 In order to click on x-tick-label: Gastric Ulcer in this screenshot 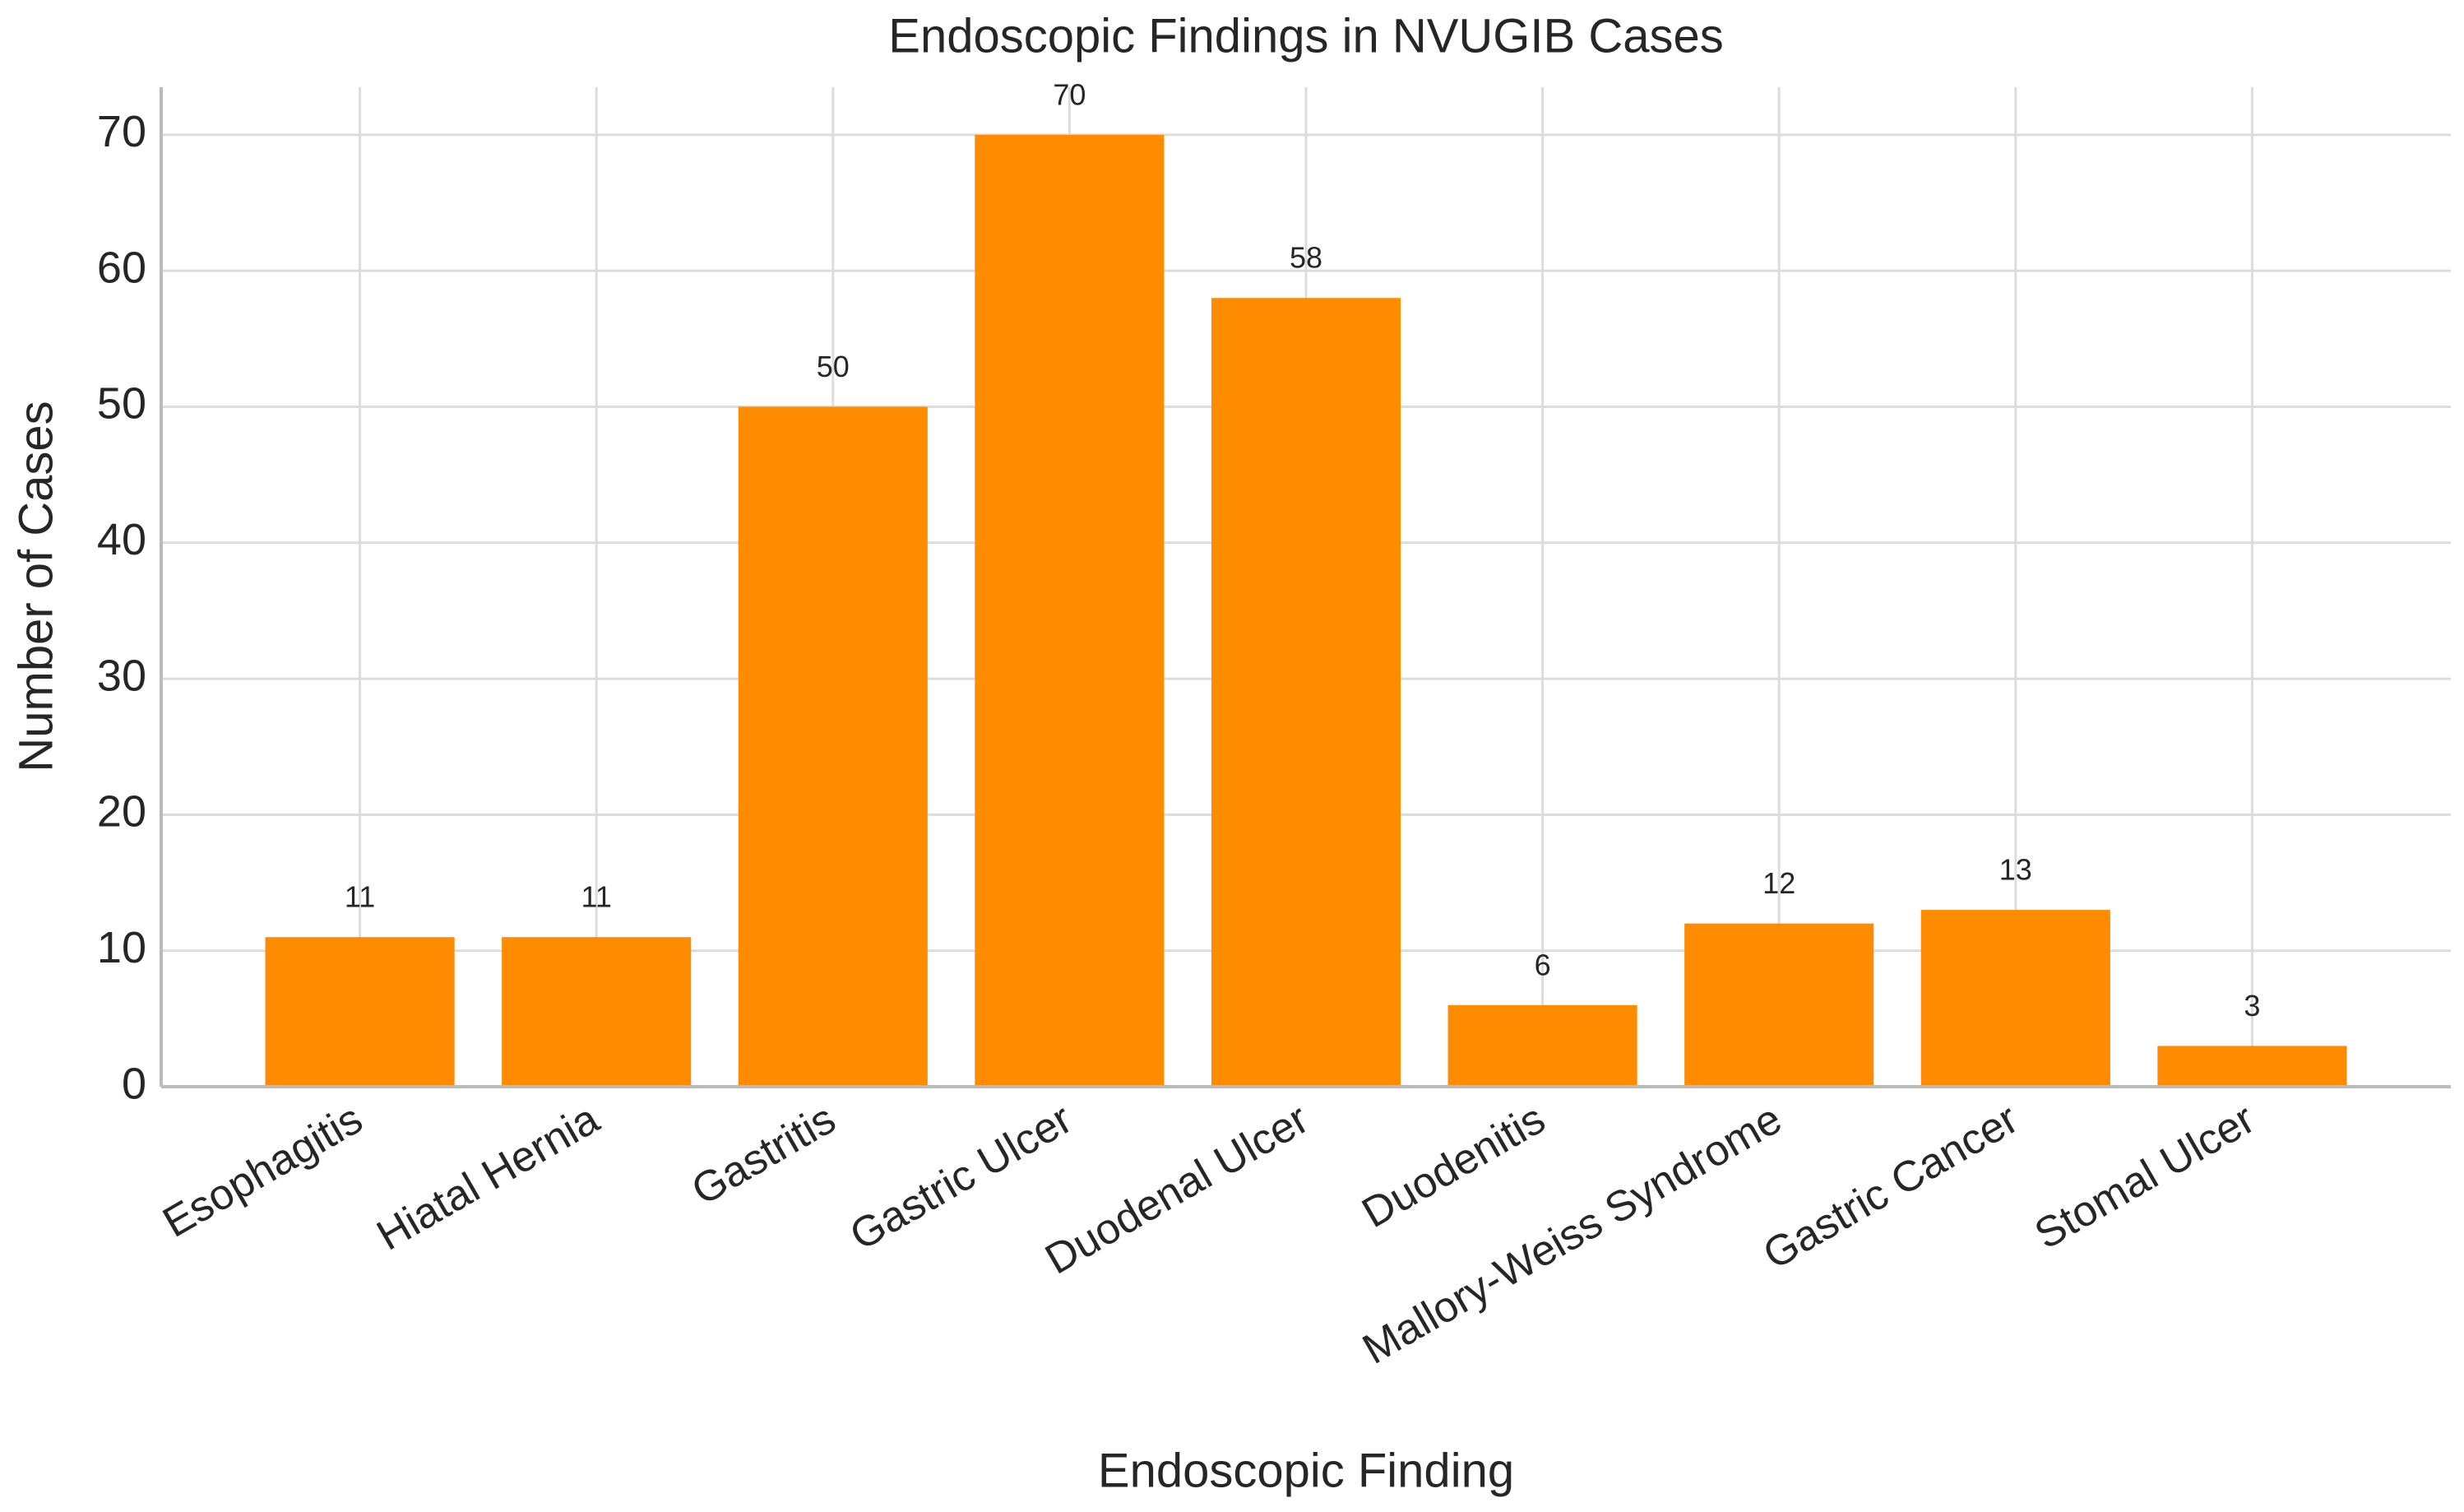, I will do `click(961, 1177)`.